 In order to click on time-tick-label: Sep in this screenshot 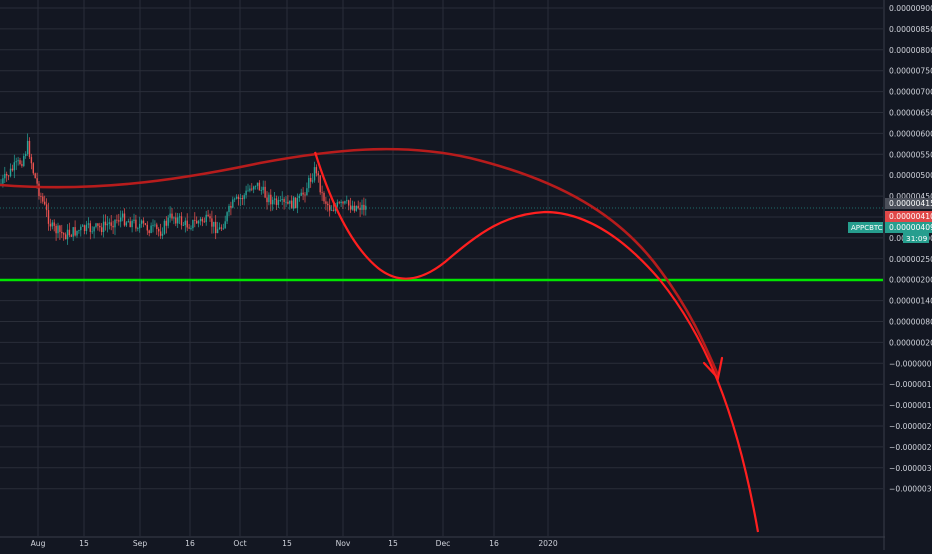, I will do `click(140, 543)`.